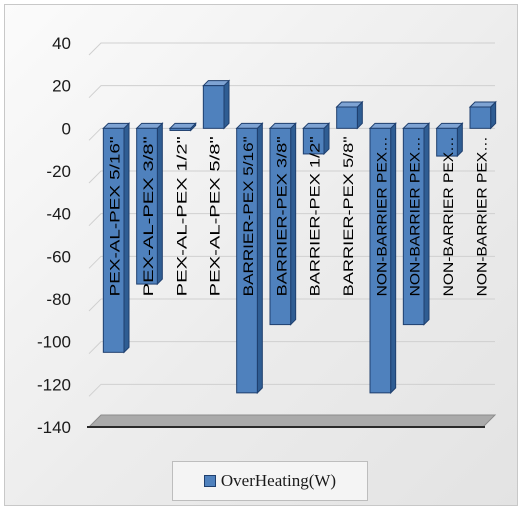 This screenshot has width=523, height=511. I want to click on y-tick-label: 20, so click(61, 86).